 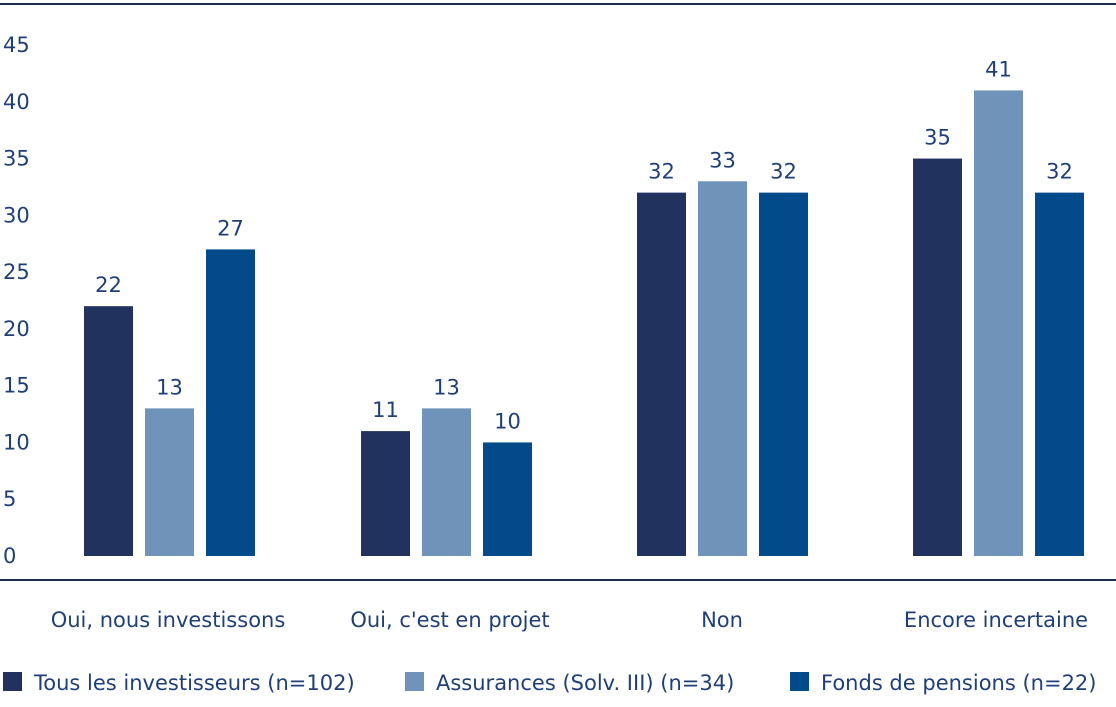 I want to click on x-category-label: Oui, nous investissons, so click(x=168, y=620).